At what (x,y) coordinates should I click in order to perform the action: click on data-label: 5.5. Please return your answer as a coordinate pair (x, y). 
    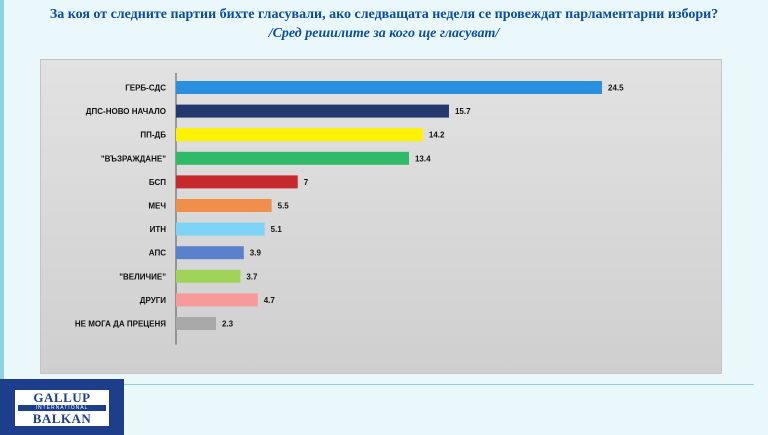
    Looking at the image, I should click on (284, 206).